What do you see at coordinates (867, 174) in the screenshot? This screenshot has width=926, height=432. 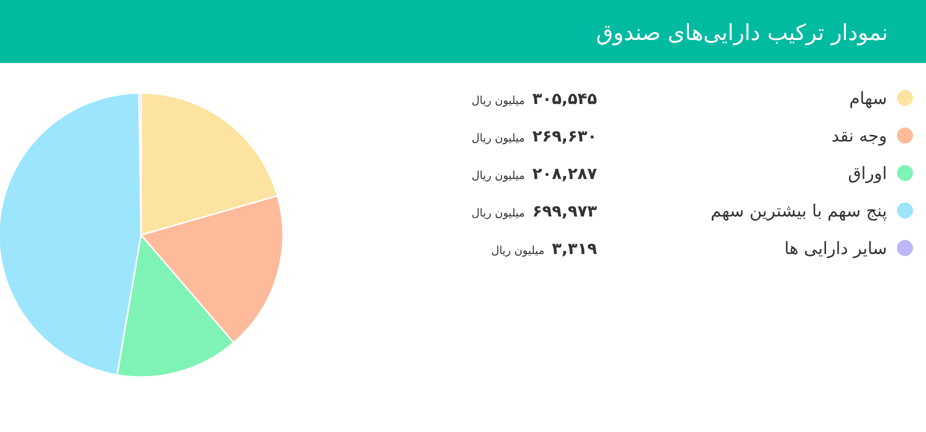 I see `legend-label: اوراق` at bounding box center [867, 174].